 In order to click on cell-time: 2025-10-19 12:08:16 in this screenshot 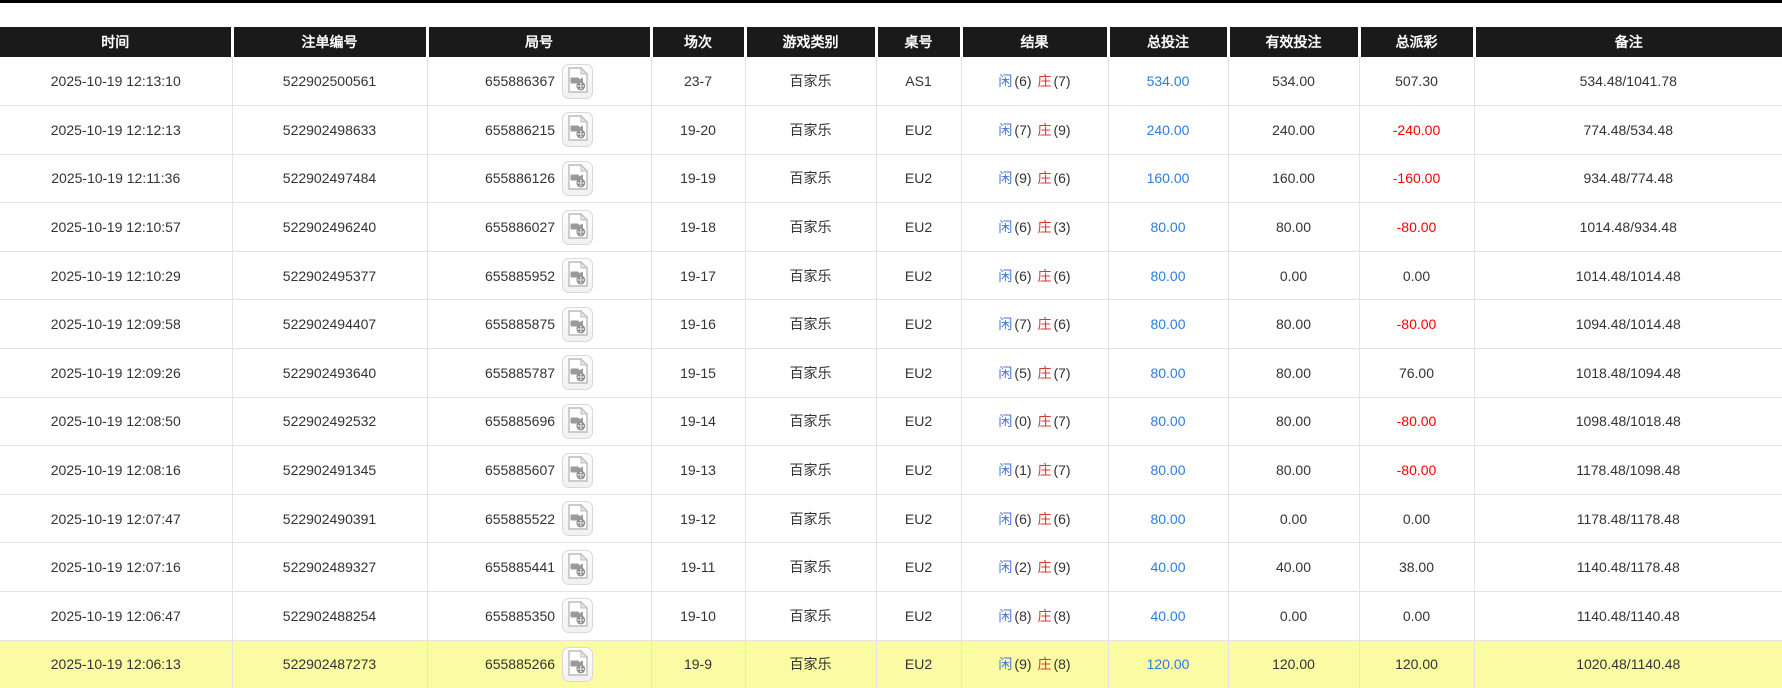, I will do `click(116, 470)`.